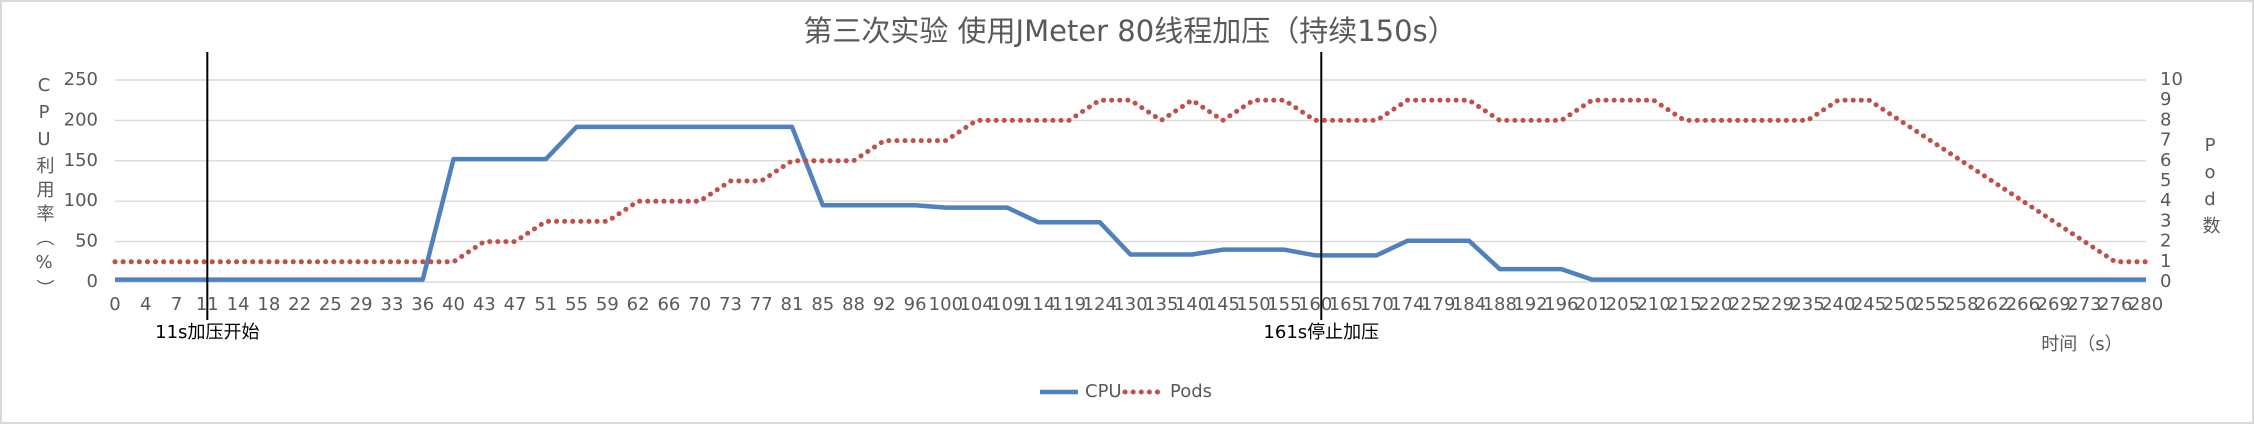 The height and width of the screenshot is (424, 2254). Describe the element at coordinates (1346, 304) in the screenshot. I see `x-tick-label: 165` at that location.